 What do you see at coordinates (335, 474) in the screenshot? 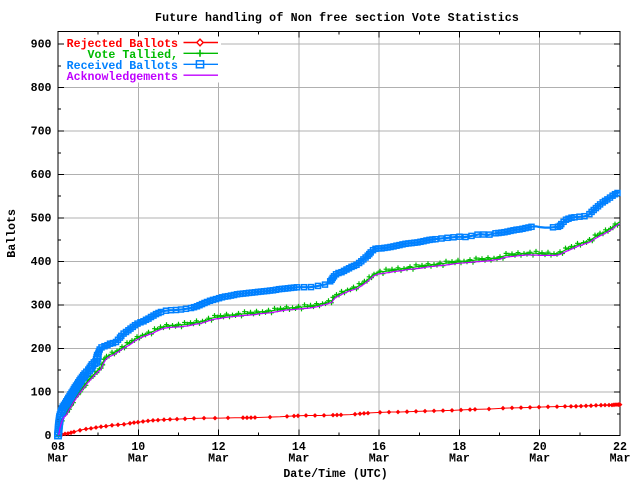
I see `svg-text: Date/Time (UTC)` at bounding box center [335, 474].